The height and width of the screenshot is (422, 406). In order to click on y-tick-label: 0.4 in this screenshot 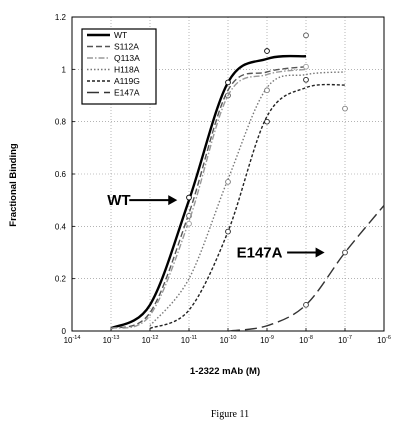, I will do `click(61, 226)`.